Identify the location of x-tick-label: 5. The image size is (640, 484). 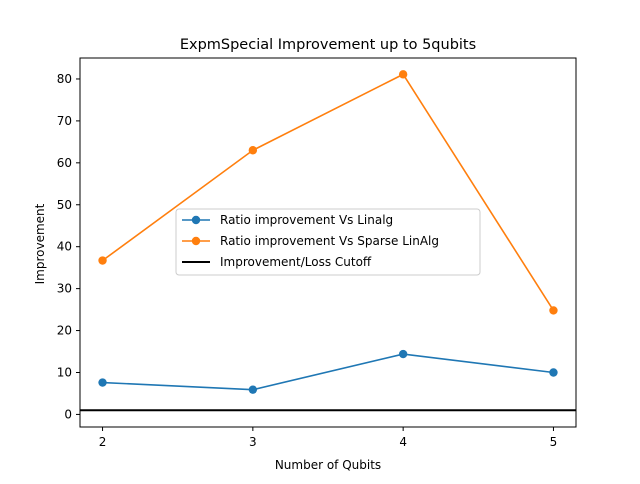
(554, 442).